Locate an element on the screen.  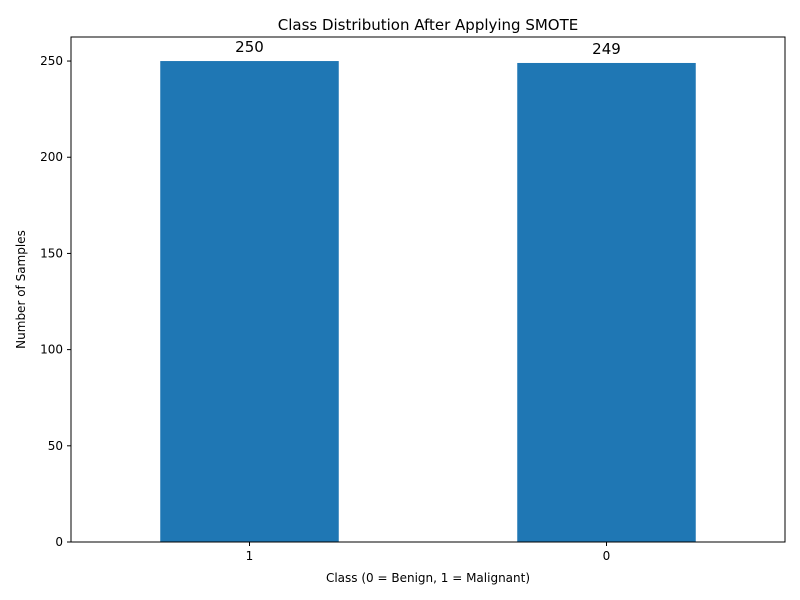
y-tick-label: 150 is located at coordinates (51, 253).